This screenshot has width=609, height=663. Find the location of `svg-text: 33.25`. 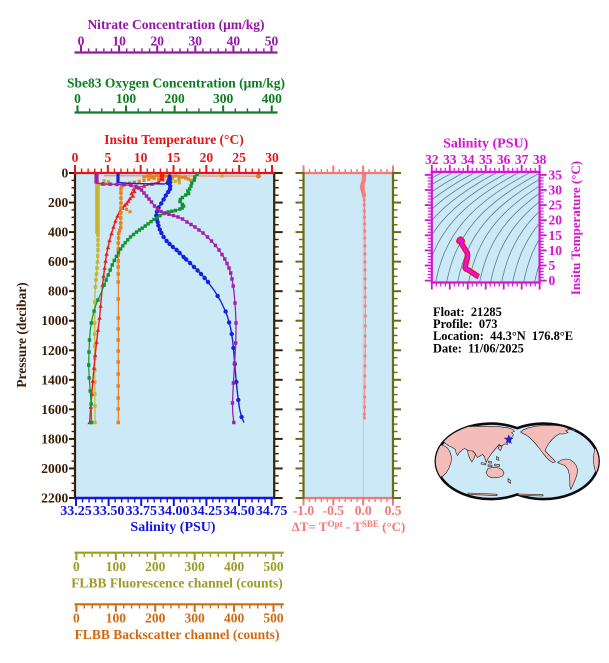

svg-text: 33.25 is located at coordinates (76, 511).